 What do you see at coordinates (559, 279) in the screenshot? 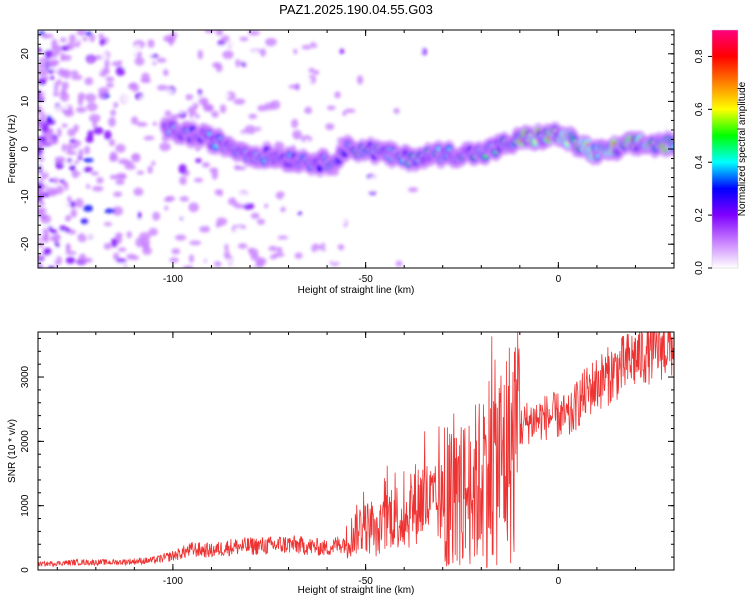
I see `heatmap-x-tick-label: 0` at bounding box center [559, 279].